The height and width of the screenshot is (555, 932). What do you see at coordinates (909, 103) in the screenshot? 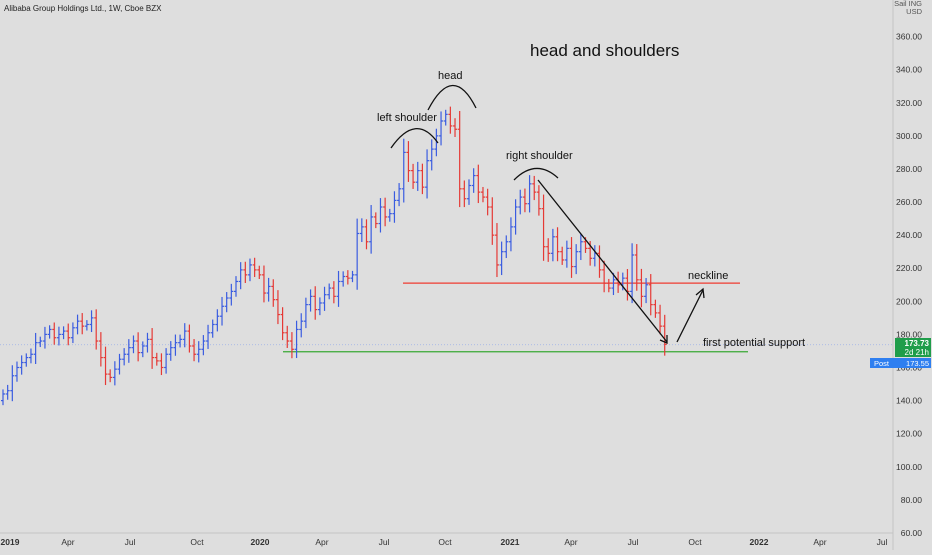
I see `price-tick-label: 320.00` at bounding box center [909, 103].